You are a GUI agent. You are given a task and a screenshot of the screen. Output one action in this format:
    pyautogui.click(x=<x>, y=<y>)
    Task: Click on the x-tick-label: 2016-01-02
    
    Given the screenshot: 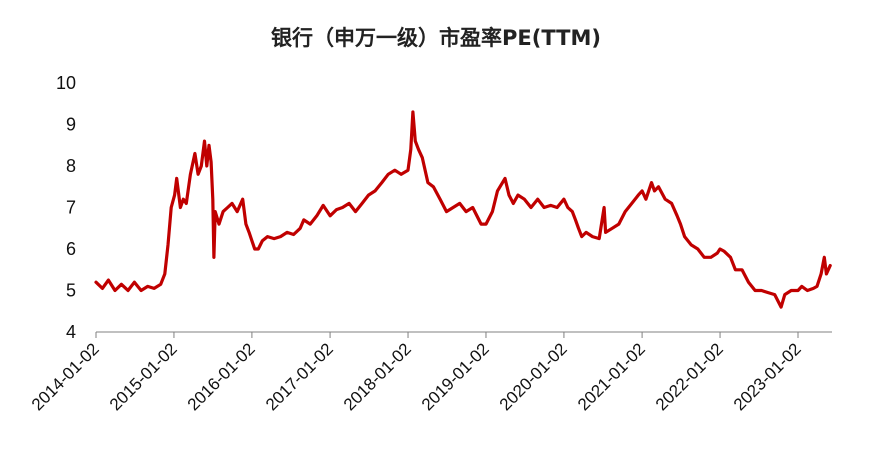 What is the action you would take?
    pyautogui.click(x=221, y=376)
    